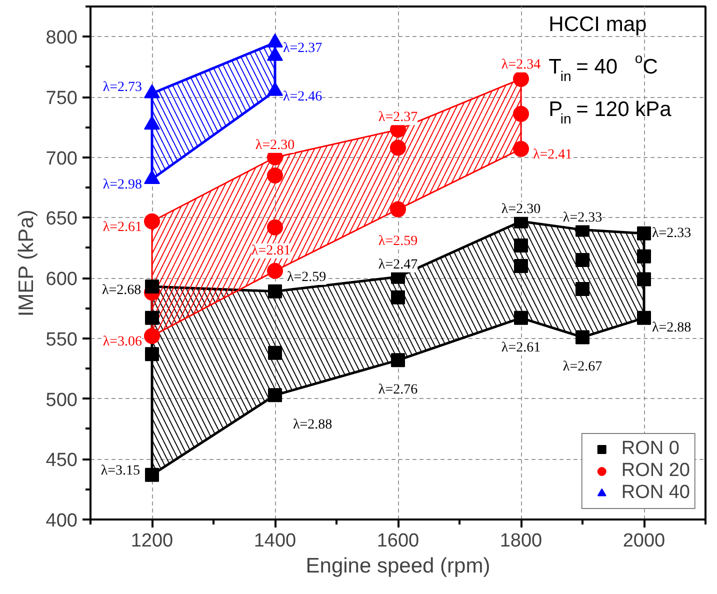  What do you see at coordinates (582, 367) in the screenshot?
I see `annotation: λ=2.67` at bounding box center [582, 367].